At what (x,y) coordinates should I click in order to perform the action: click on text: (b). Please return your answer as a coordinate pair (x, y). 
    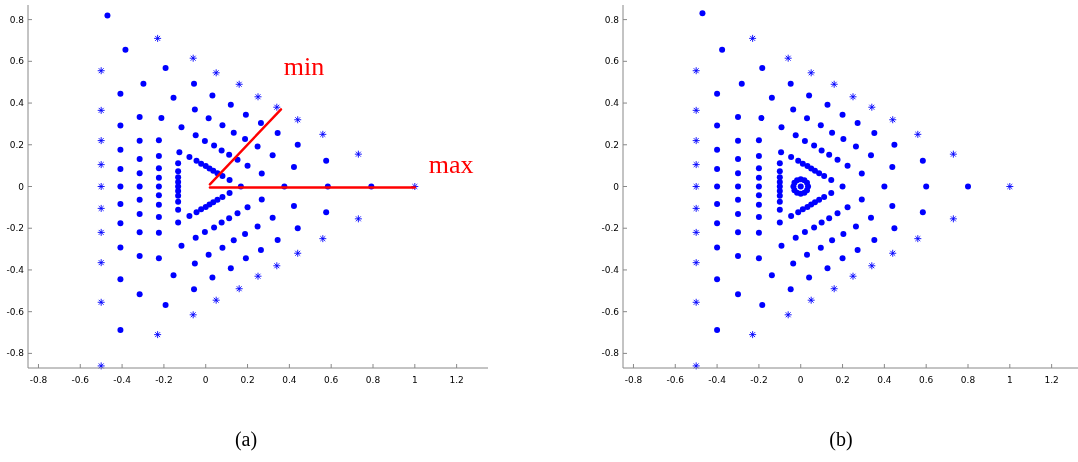
    Looking at the image, I should click on (841, 439).